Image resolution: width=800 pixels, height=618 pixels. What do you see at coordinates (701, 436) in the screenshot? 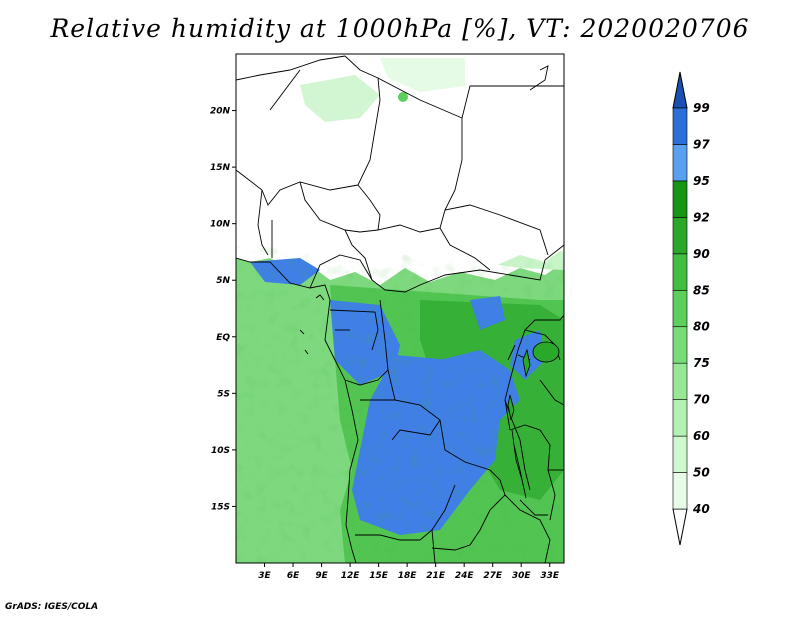
I see `colorbar-label: 60` at bounding box center [701, 436].